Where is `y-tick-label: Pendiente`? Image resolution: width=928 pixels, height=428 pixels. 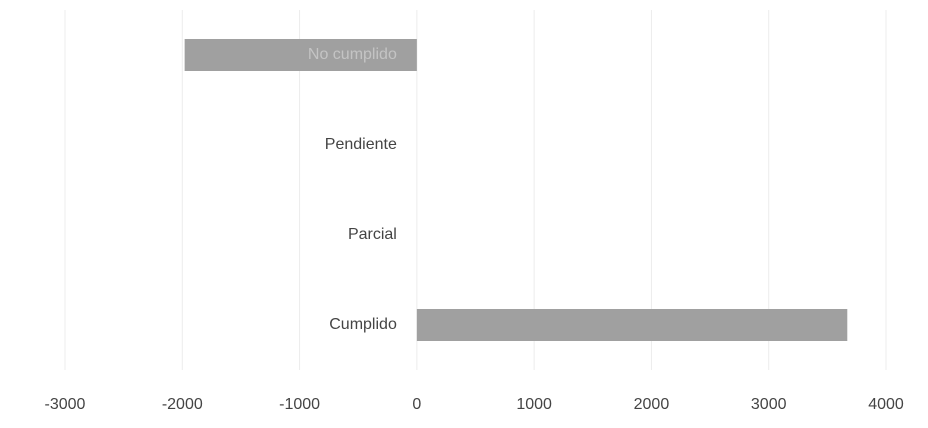 y-tick-label: Pendiente is located at coordinates (361, 144).